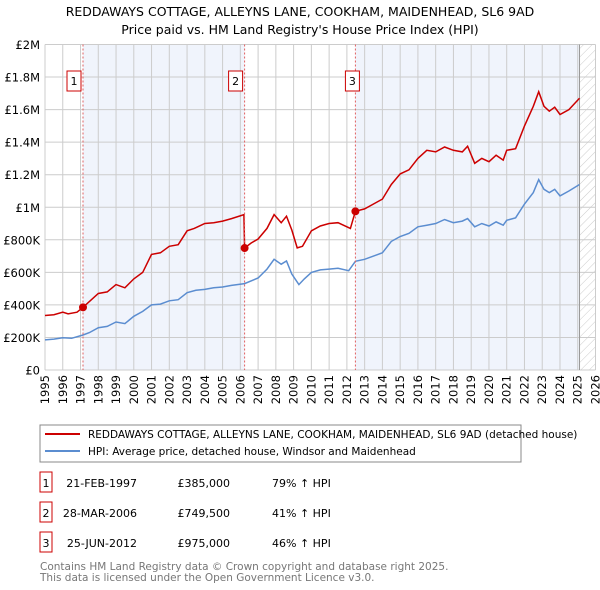 The image size is (600, 590). What do you see at coordinates (347, 389) in the screenshot?
I see `x-tick-label: 2012` at bounding box center [347, 389].